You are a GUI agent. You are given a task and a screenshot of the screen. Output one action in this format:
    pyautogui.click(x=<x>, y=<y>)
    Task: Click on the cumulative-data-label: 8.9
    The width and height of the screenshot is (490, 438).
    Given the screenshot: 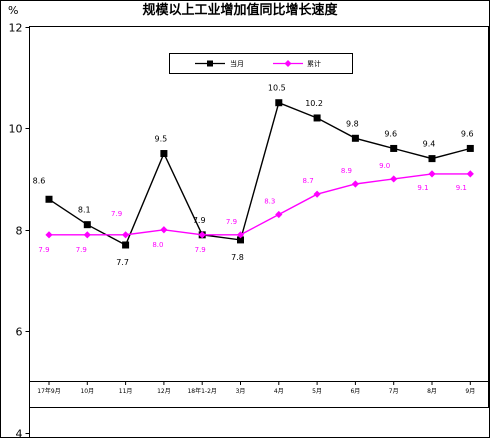 What is the action you would take?
    pyautogui.click(x=346, y=171)
    